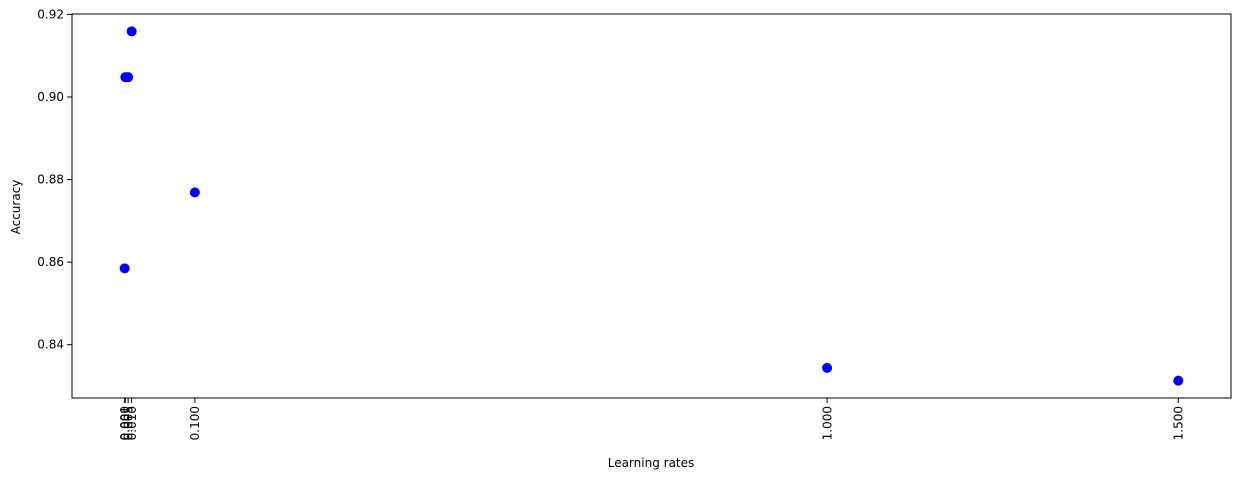  I want to click on y-axis: 0.84 0.86 0.88 0.90 0.92, so click(54, 179).